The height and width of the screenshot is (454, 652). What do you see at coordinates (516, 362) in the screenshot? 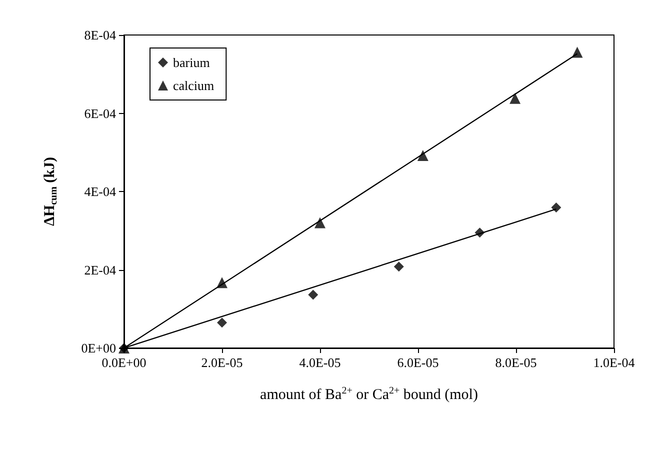
I see `x-tick-label: 8.0E-05` at bounding box center [516, 362].